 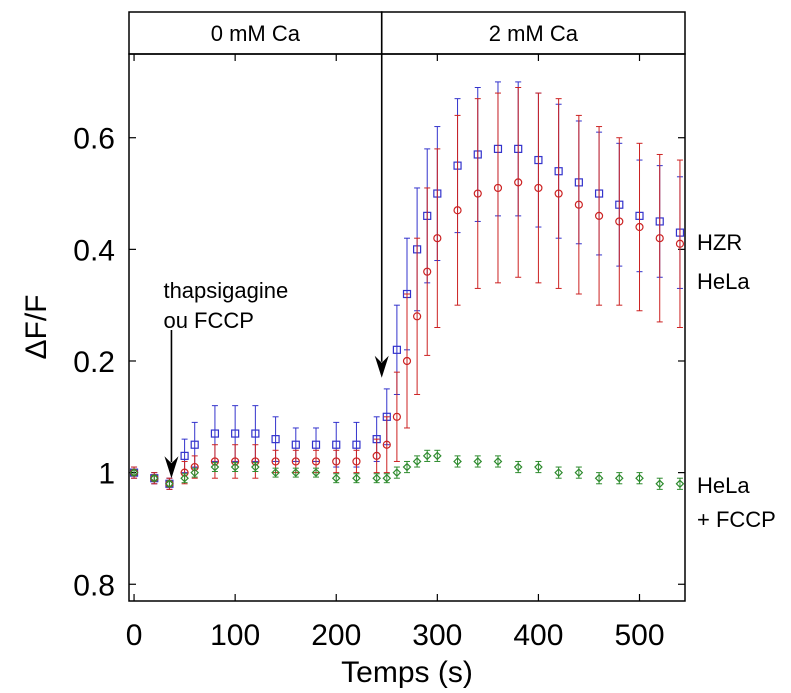 What do you see at coordinates (723, 485) in the screenshot?
I see `series-label-hela-fccp: HeLa` at bounding box center [723, 485].